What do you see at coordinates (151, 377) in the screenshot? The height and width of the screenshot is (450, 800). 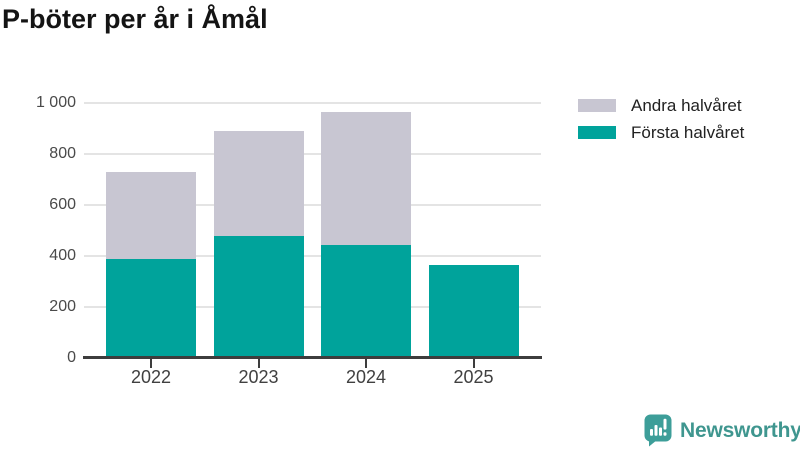 I see `x-axis-label-2022: 2022` at bounding box center [151, 377].